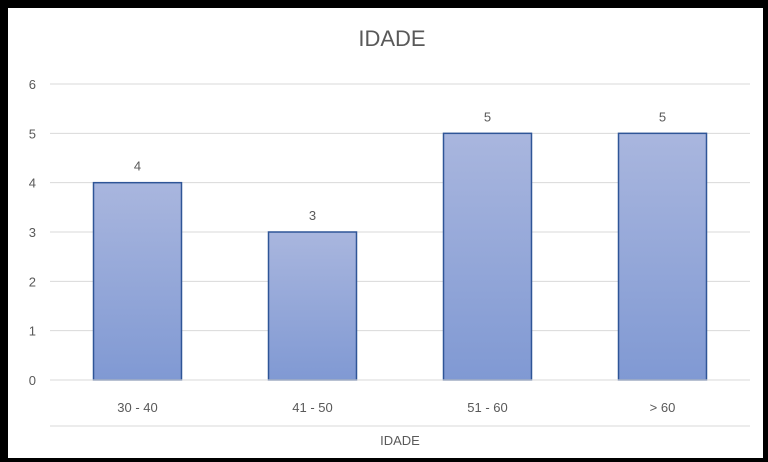 The height and width of the screenshot is (462, 768). Describe the element at coordinates (32, 183) in the screenshot. I see `y-tick-label: 4` at that location.